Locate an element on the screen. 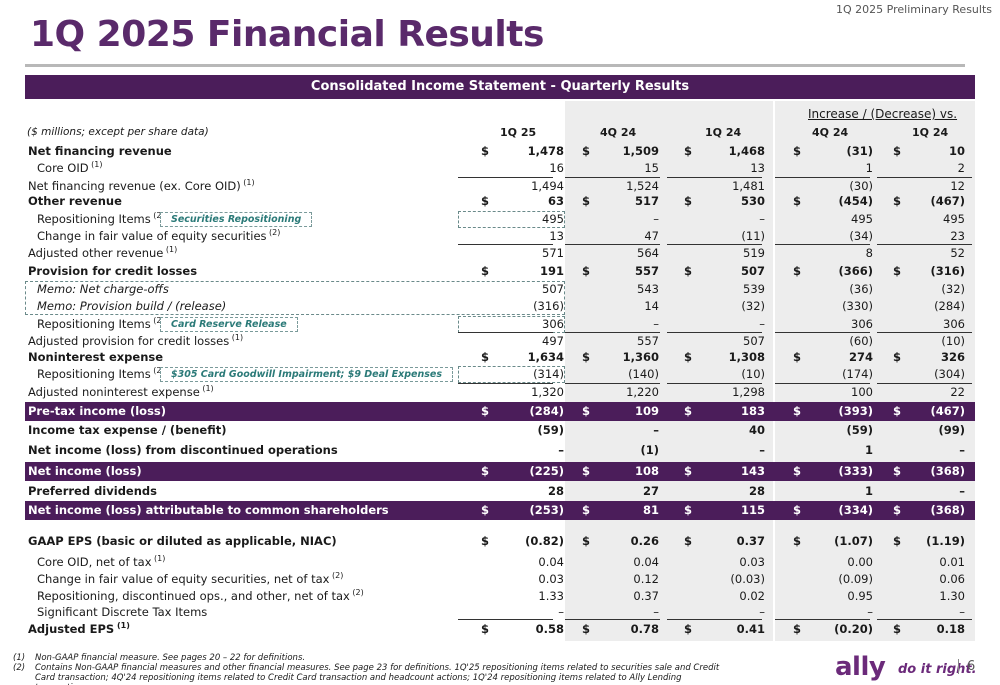  row-label-text: Memo: Provision build / (release) is located at coordinates (132, 306).